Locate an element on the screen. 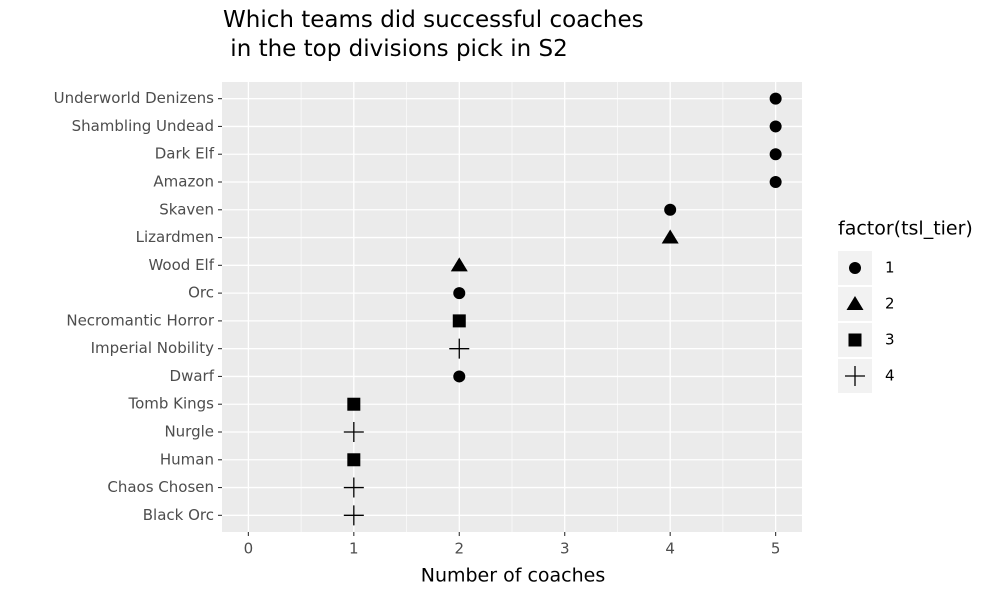  y-tick-label: Chaos Chosen is located at coordinates (160, 487).